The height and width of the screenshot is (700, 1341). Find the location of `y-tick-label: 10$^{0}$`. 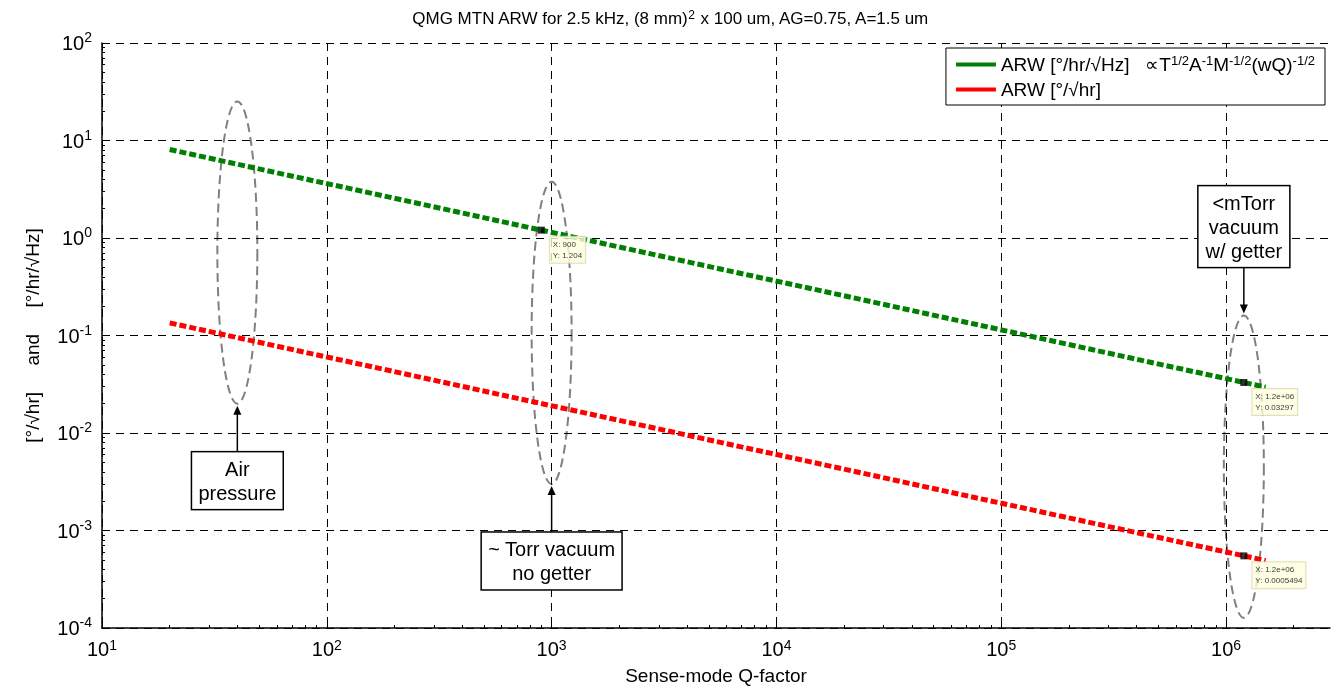

y-tick-label: 10$^{0}$ is located at coordinates (77, 236).